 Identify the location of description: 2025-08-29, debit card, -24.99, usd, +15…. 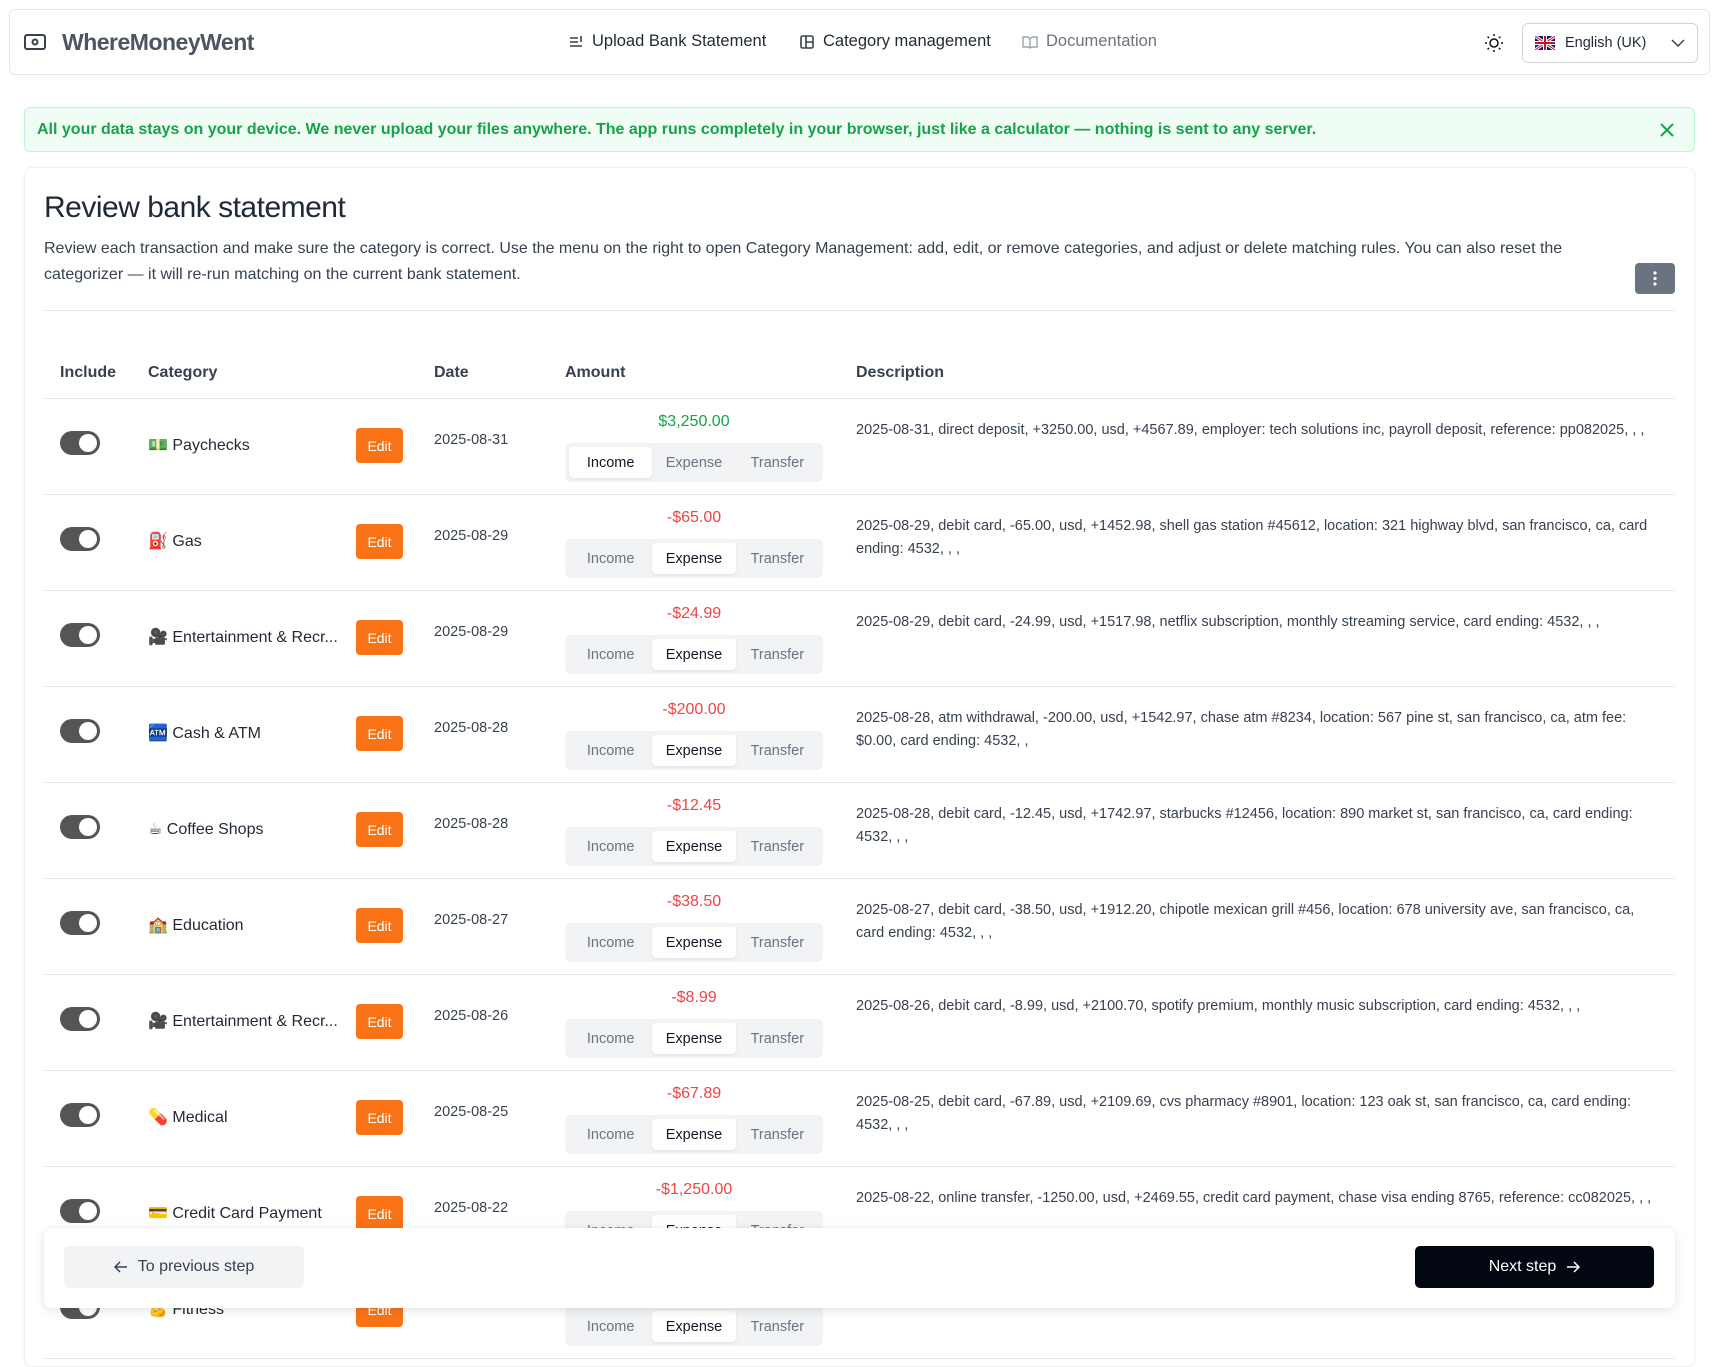
(1228, 622).